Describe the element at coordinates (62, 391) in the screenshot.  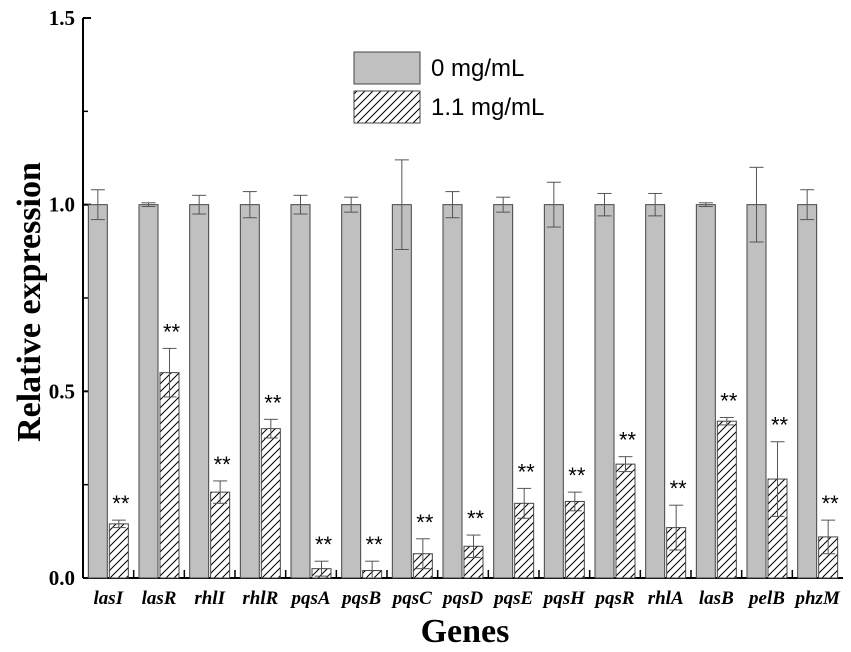
I see `y-tick-label: 0.5` at that location.